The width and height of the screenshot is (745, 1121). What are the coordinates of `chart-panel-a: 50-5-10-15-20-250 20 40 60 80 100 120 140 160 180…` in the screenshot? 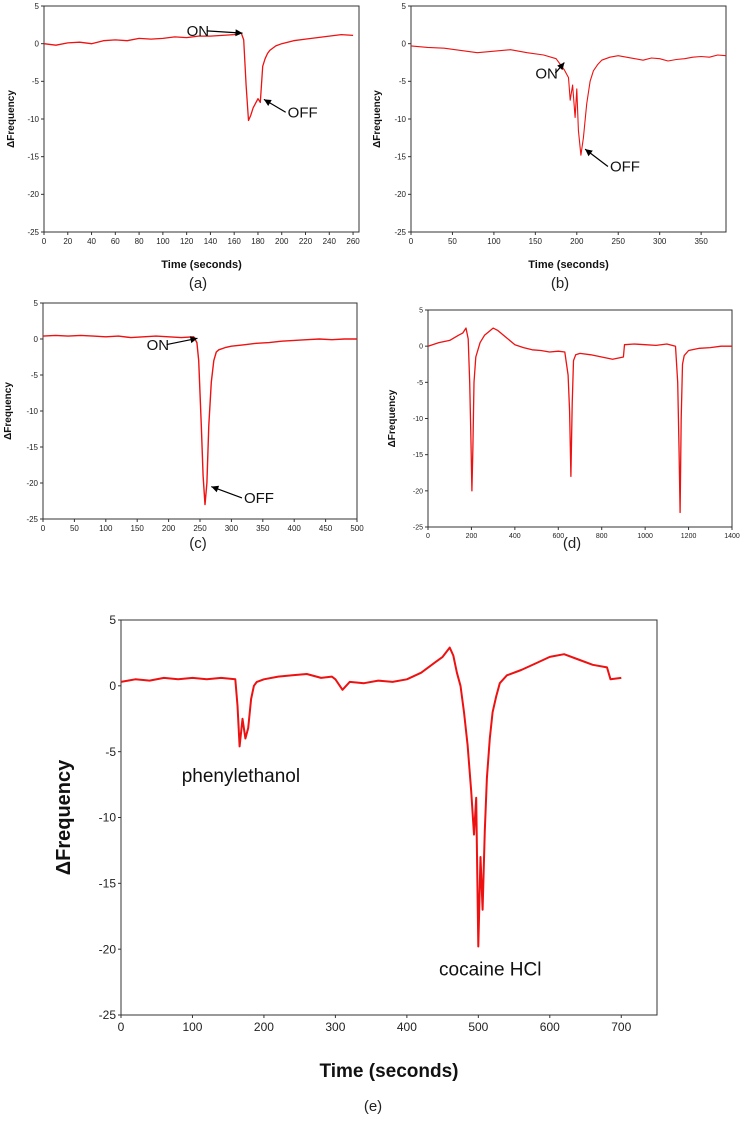 It's located at (183, 147).